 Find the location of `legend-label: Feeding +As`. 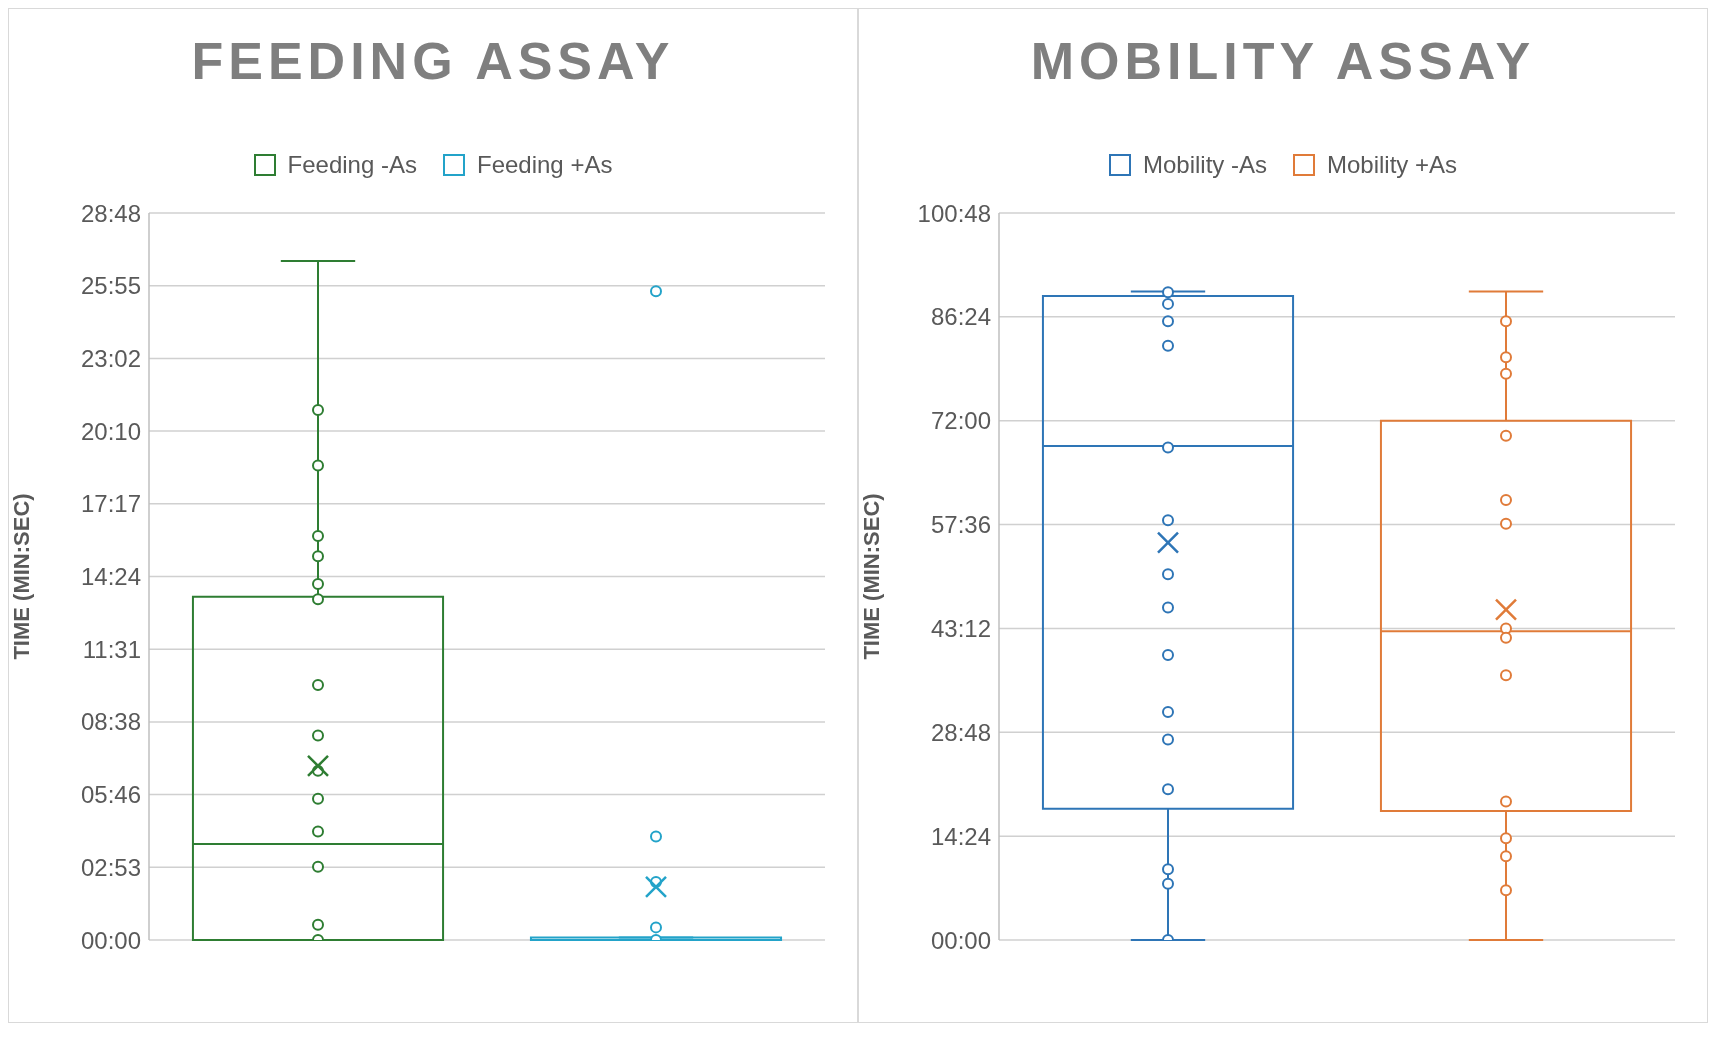

legend-label: Feeding +As is located at coordinates (544, 165).